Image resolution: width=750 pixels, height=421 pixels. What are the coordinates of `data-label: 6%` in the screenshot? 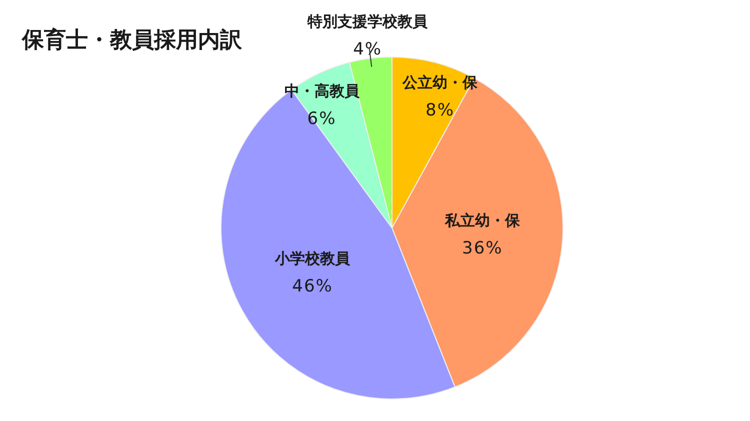 It's located at (321, 119).